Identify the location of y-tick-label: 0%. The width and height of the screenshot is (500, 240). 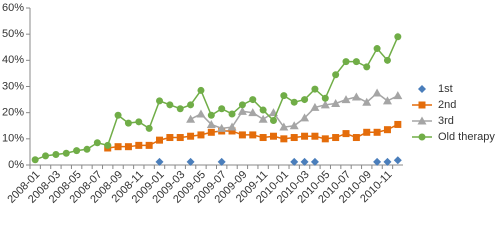
(16, 165).